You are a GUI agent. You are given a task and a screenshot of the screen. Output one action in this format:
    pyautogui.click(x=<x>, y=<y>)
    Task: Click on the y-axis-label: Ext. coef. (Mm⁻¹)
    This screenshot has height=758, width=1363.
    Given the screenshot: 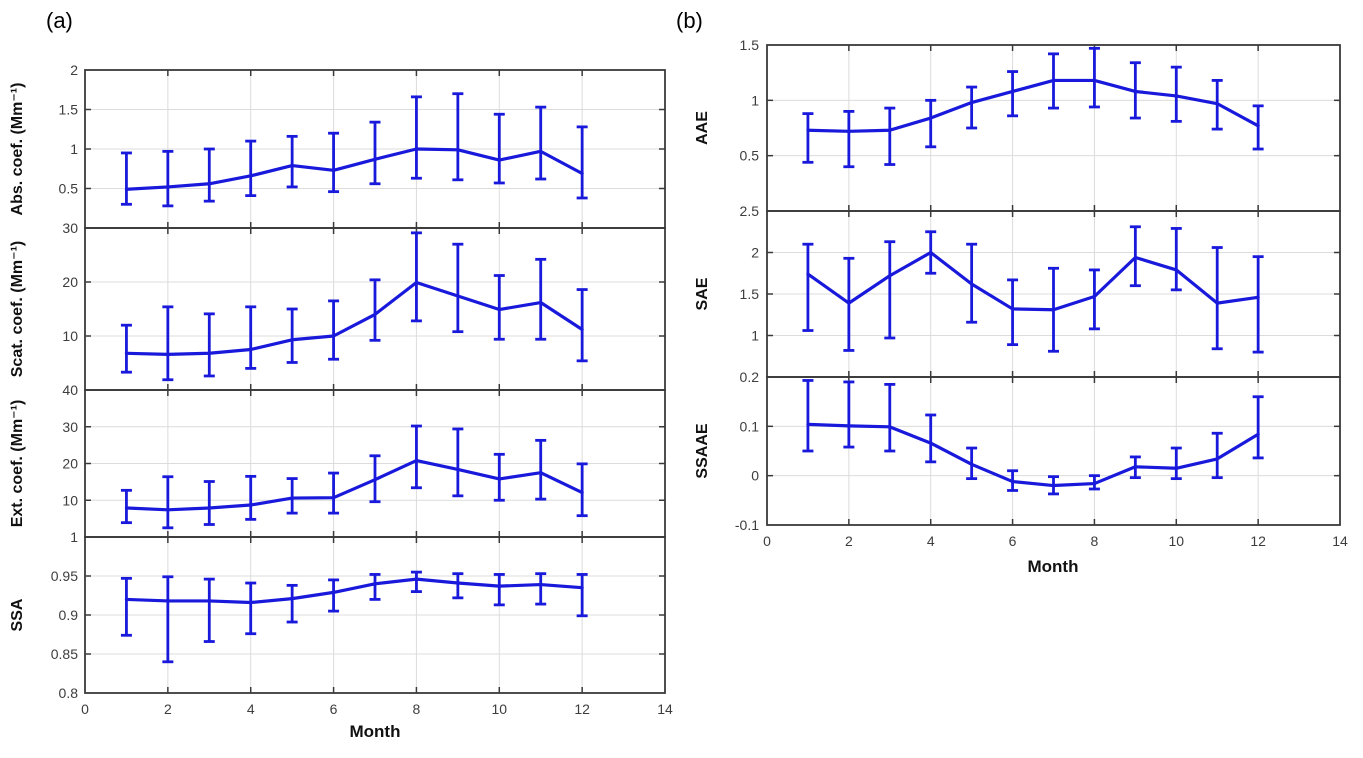 What is the action you would take?
    pyautogui.click(x=17, y=464)
    